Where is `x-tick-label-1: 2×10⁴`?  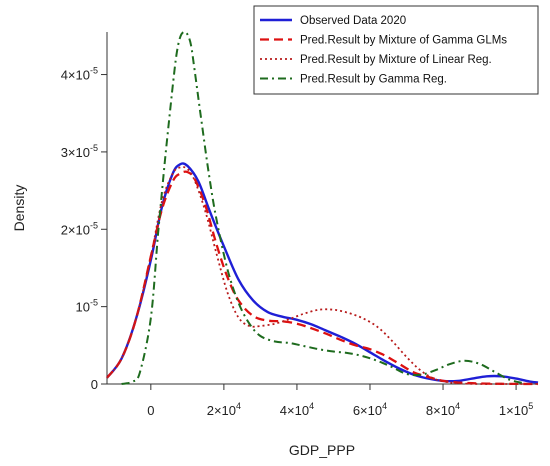
x-tick-label-1: 2×10⁴ is located at coordinates (224, 409).